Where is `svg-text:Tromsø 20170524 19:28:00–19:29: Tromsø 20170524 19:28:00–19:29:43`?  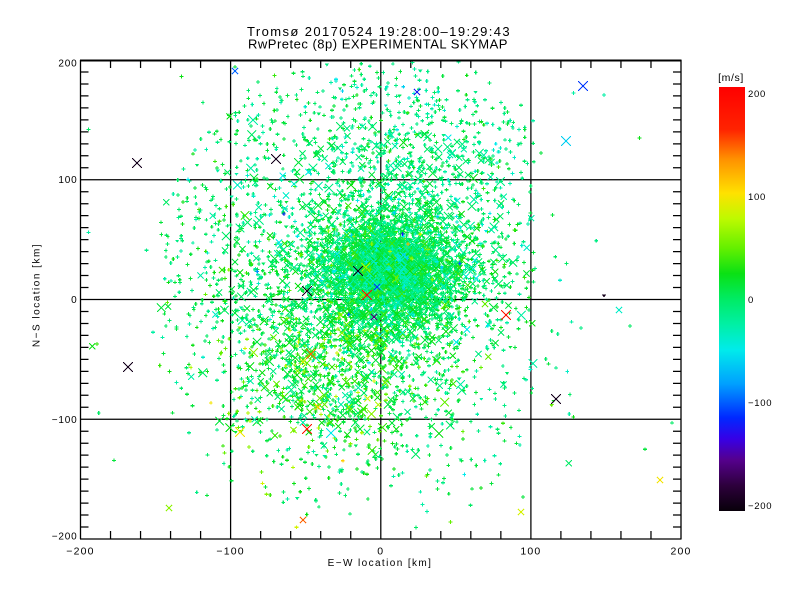 svg-text:Tromsø 20170524 19:28:00–19:29: Tromsø 20170524 19:28:00–19:29:43 is located at coordinates (379, 31).